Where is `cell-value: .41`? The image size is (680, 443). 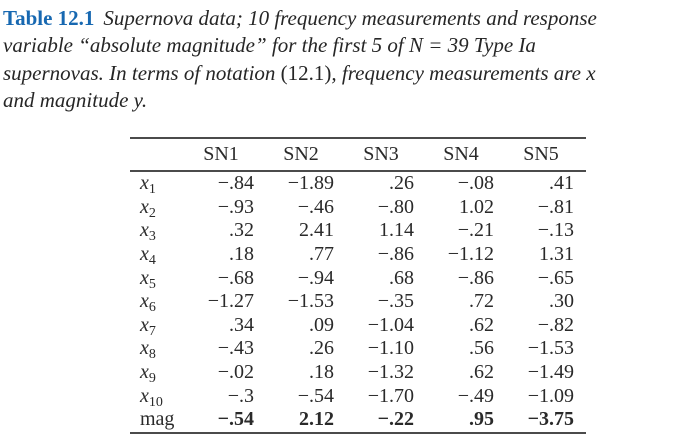 cell-value: .41 is located at coordinates (561, 183).